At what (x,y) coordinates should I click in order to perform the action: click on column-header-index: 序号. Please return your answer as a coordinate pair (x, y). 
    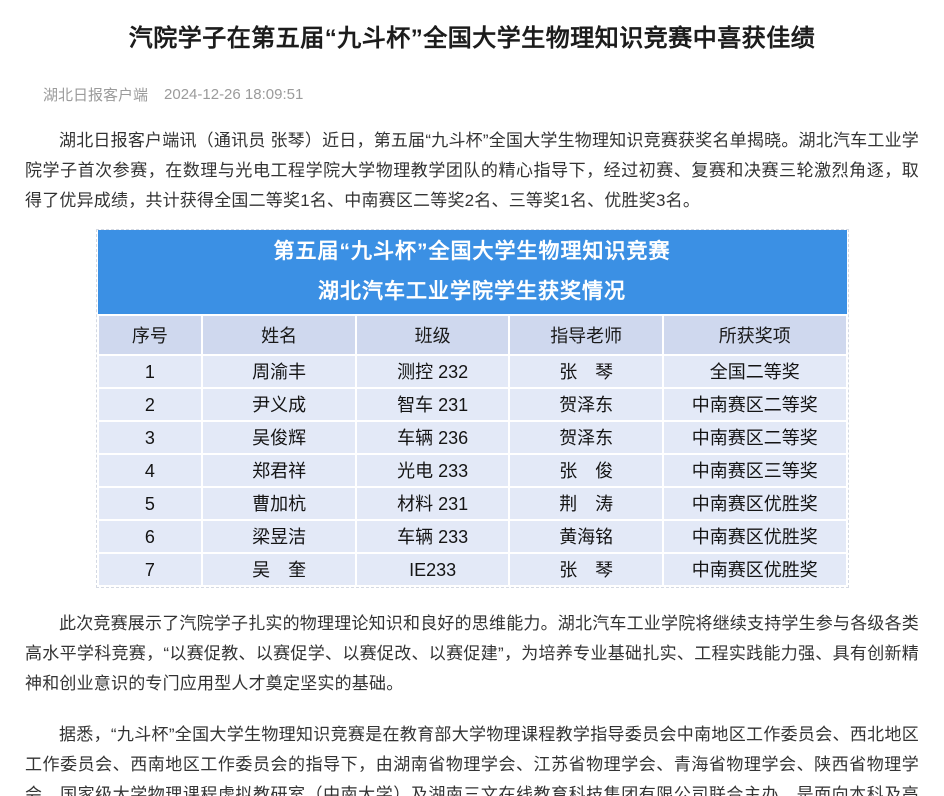
    Looking at the image, I should click on (150, 335).